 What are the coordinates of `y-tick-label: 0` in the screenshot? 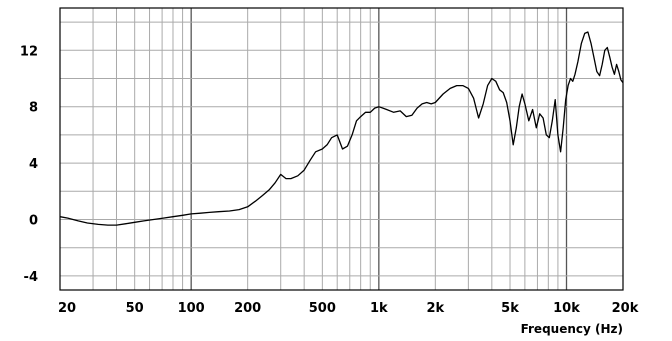 It's located at (33, 221).